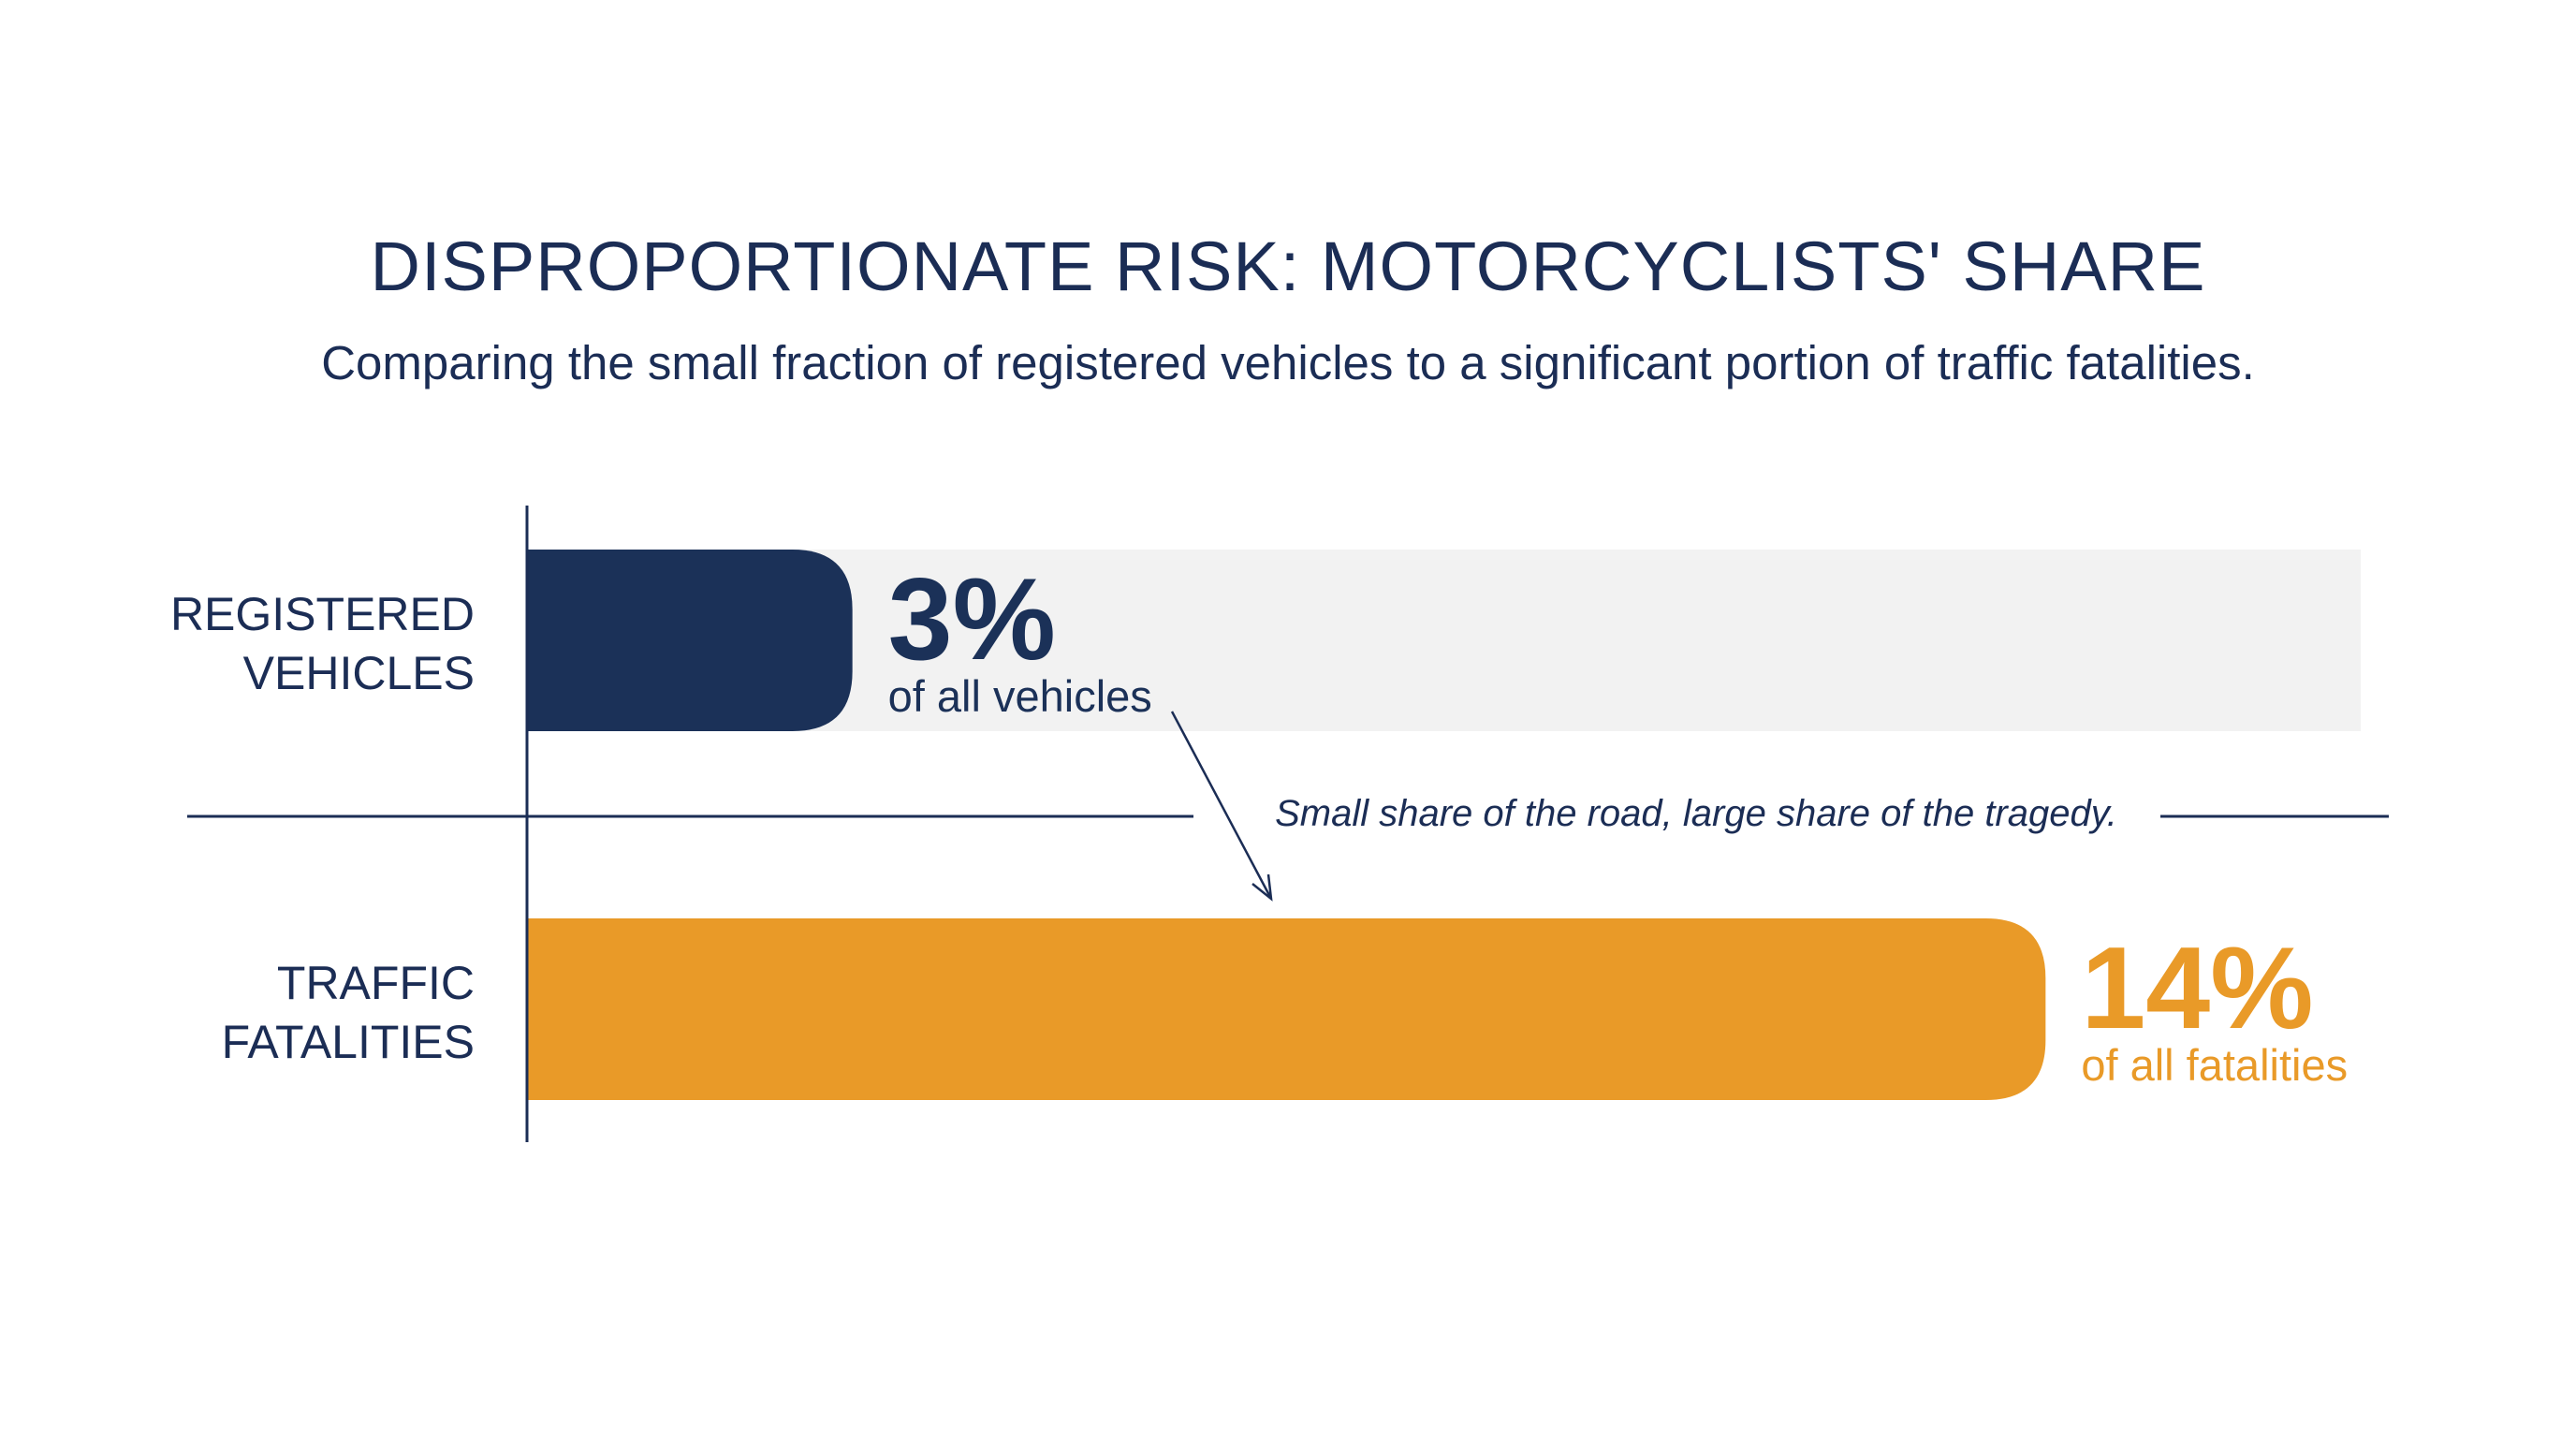 Image resolution: width=2576 pixels, height=1438 pixels. Describe the element at coordinates (1020, 696) in the screenshot. I see `value-caption-registered-vehicles: of all vehicles` at that location.